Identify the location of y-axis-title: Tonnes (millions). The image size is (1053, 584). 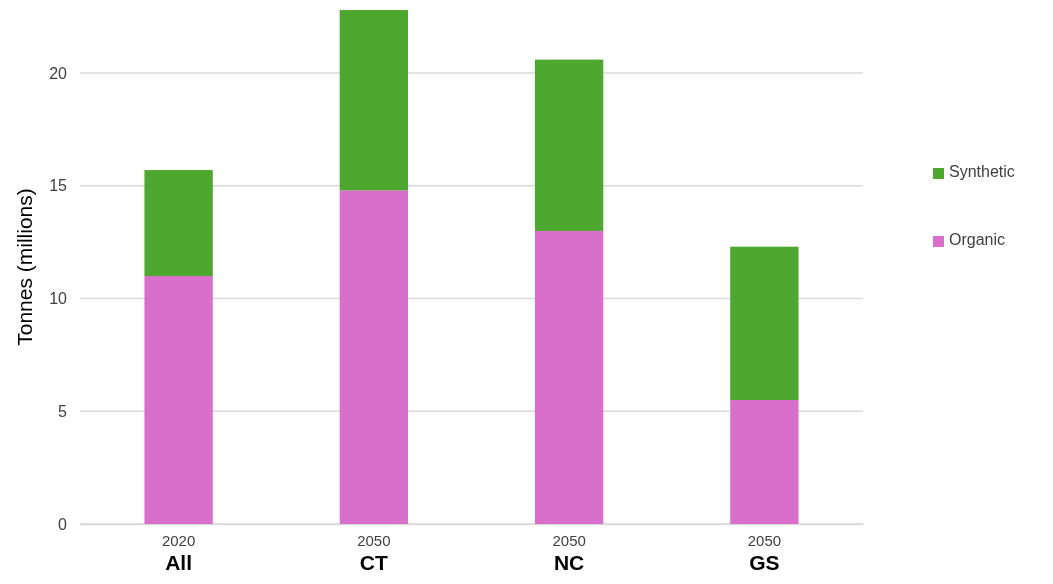
(24, 267).